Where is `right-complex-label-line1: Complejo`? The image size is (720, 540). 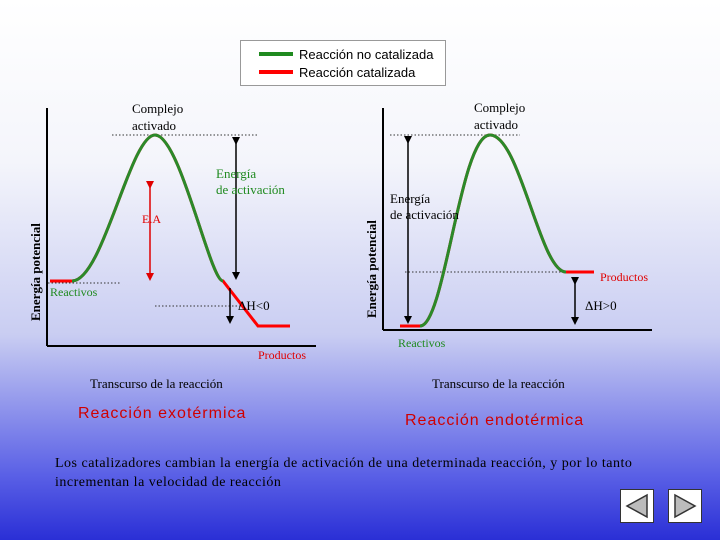 right-complex-label-line1: Complejo is located at coordinates (500, 107).